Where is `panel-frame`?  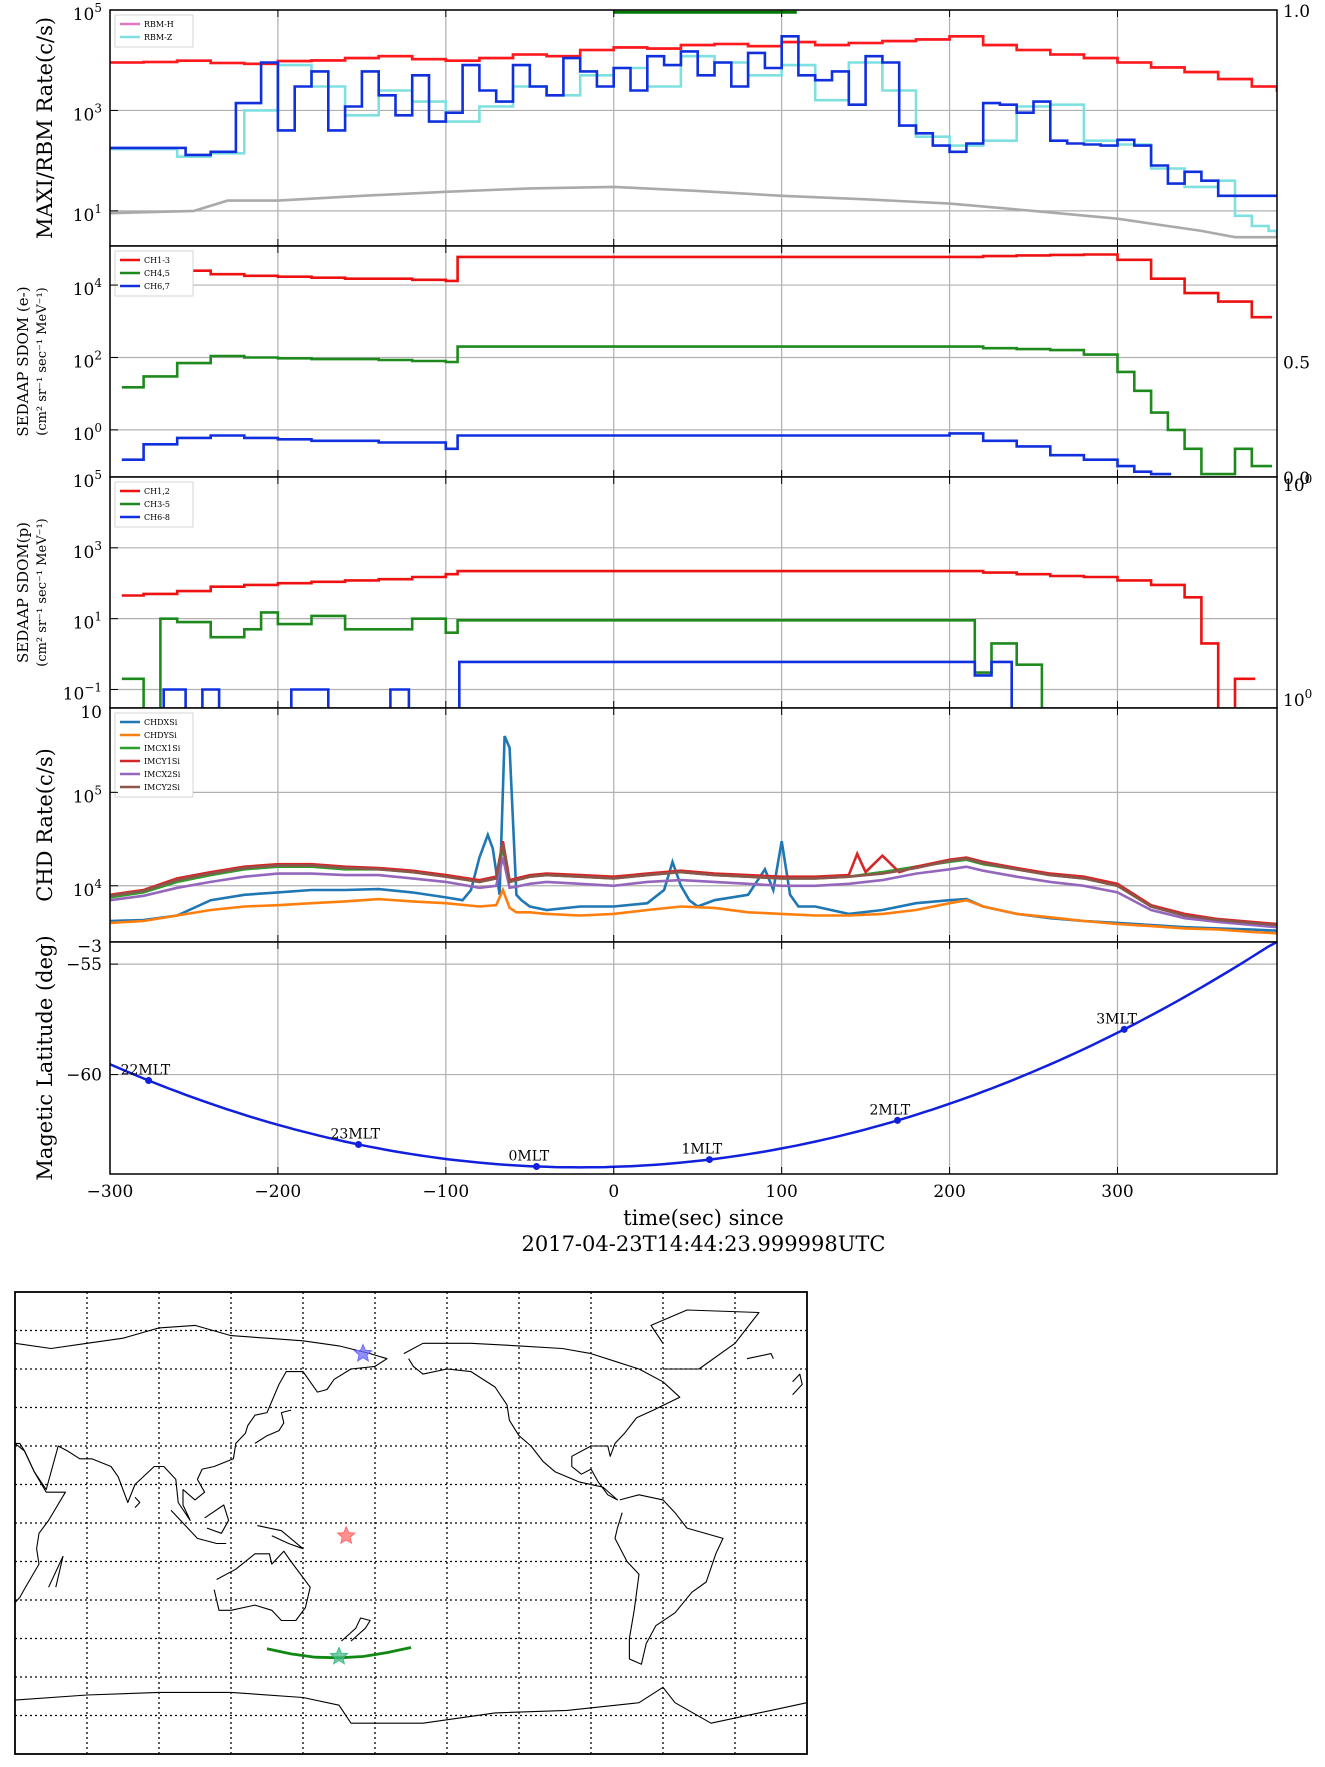 panel-frame is located at coordinates (693, 1058).